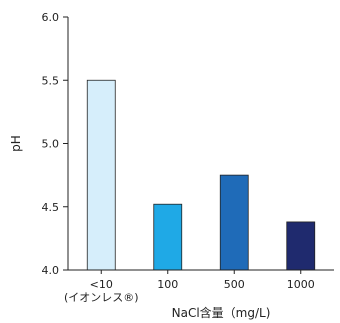 Image resolution: width=340 pixels, height=323 pixels. Describe the element at coordinates (51, 144) in the screenshot. I see `y-tick-label: 5.0` at that location.